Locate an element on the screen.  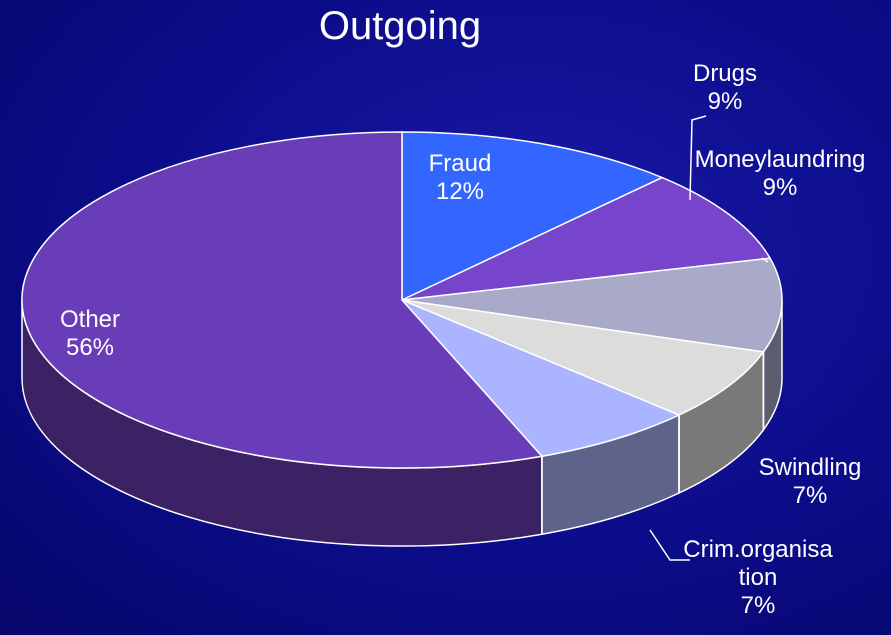
slice-label: Swindling 7% is located at coordinates (810, 482).